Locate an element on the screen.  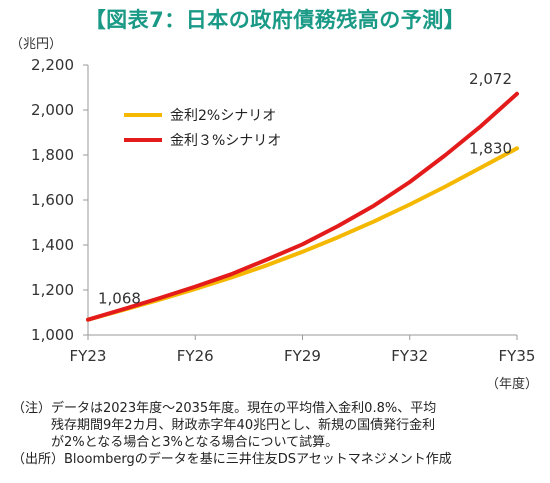
x-tick-label: FY26 is located at coordinates (195, 356).